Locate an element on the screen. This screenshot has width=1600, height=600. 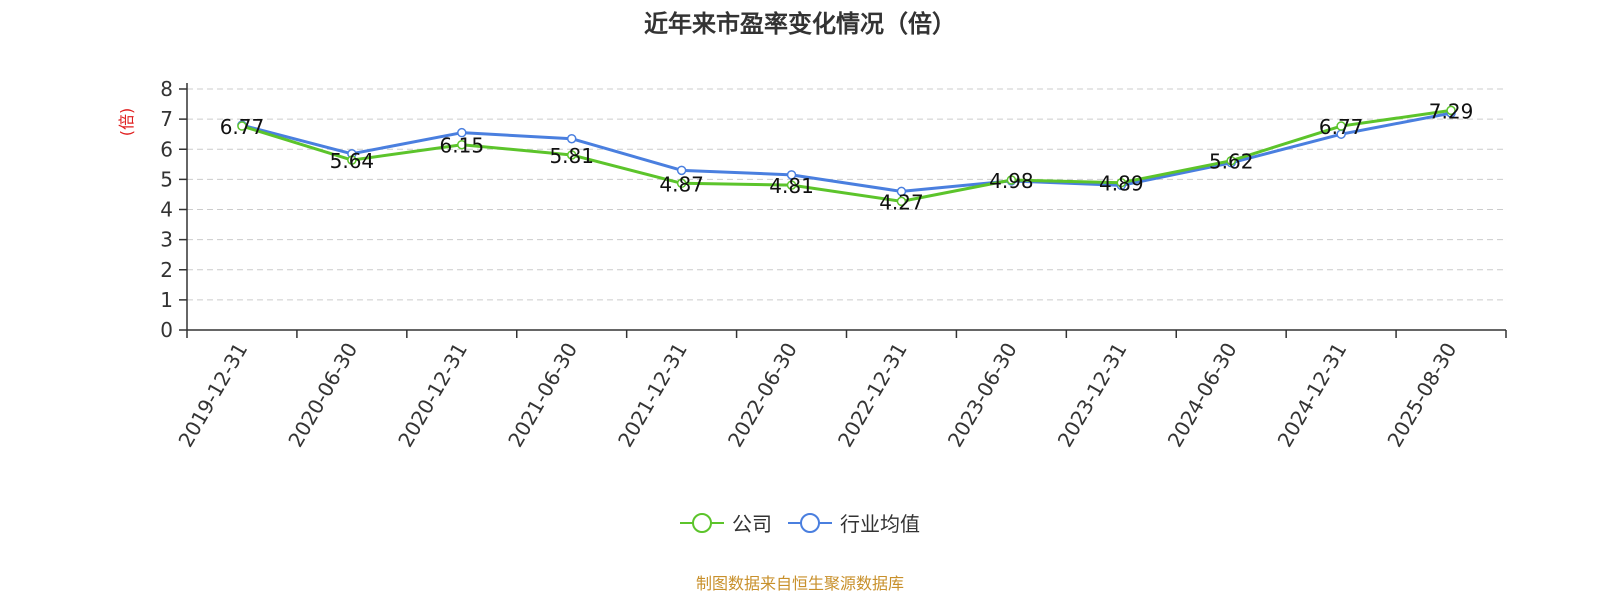
y-tick-label: 6 is located at coordinates (166, 149).